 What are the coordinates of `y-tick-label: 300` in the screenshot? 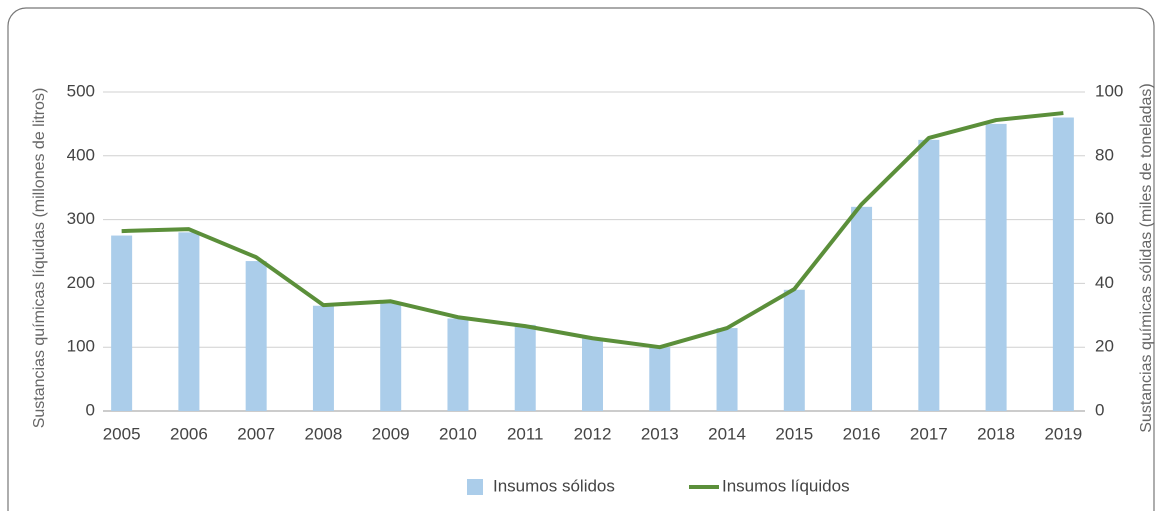 It's located at (81, 218).